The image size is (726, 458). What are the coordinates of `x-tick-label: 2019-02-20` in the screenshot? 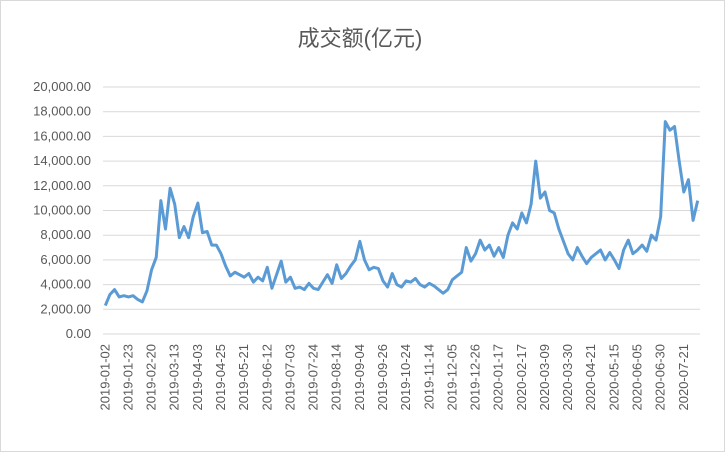 It's located at (151, 377).